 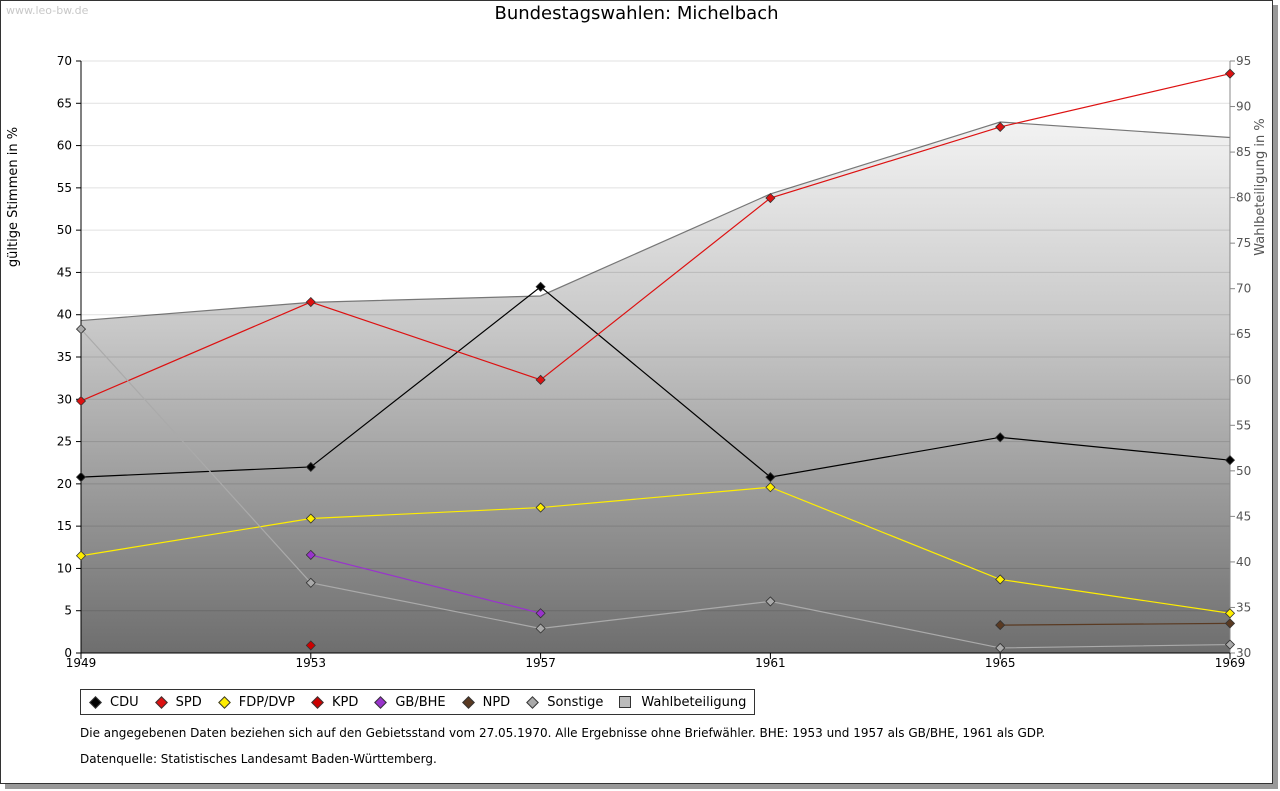 What do you see at coordinates (1243, 61) in the screenshot?
I see `y-right-tick-label-95: 95` at bounding box center [1243, 61].